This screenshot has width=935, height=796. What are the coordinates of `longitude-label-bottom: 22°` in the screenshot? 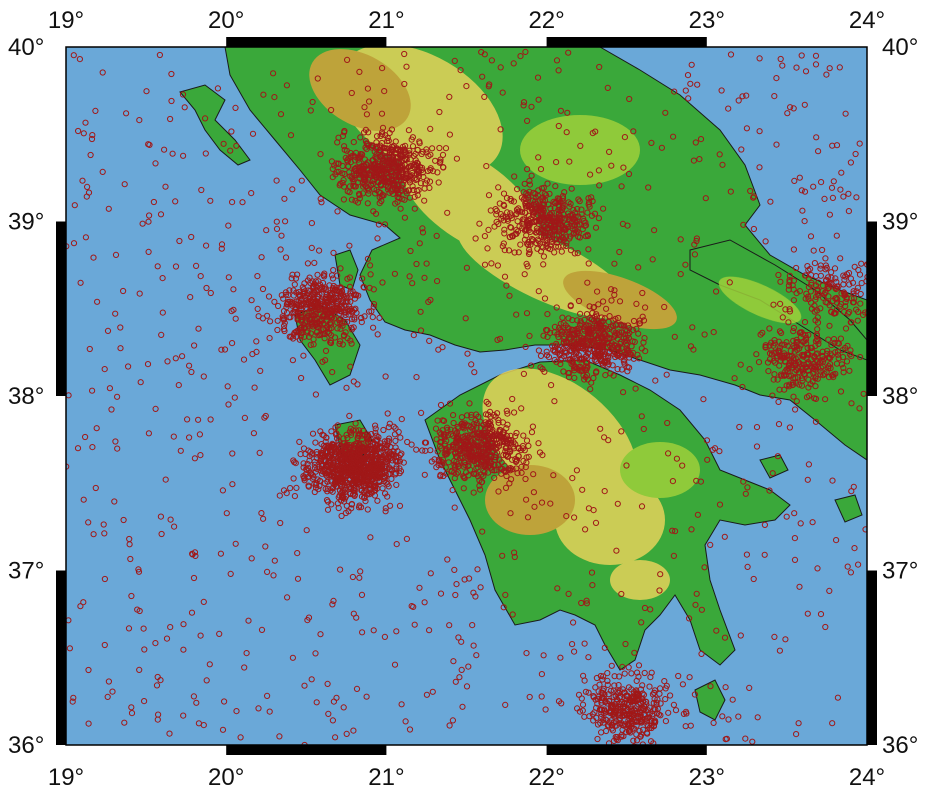 It's located at (546, 777).